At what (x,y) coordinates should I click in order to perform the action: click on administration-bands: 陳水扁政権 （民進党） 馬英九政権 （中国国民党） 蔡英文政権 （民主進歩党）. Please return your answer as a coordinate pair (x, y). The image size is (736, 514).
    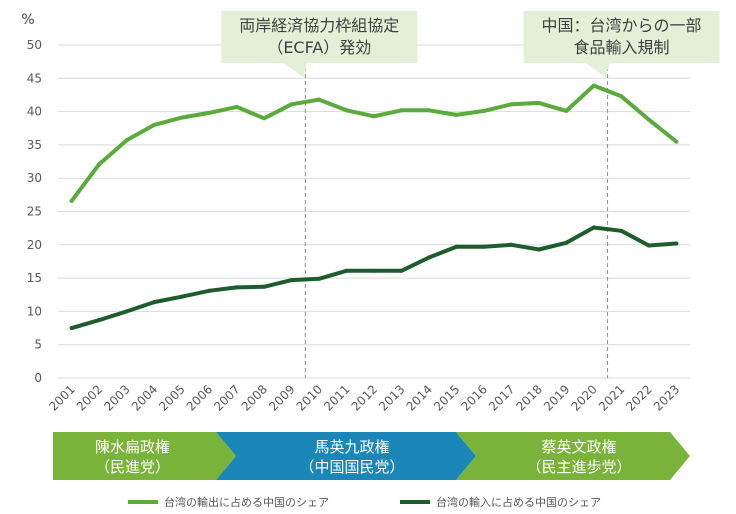
    Looking at the image, I should click on (371, 456).